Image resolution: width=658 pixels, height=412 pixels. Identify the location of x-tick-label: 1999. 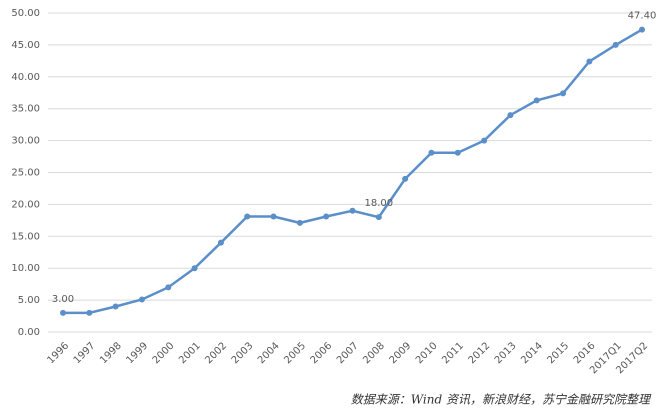
(137, 353).